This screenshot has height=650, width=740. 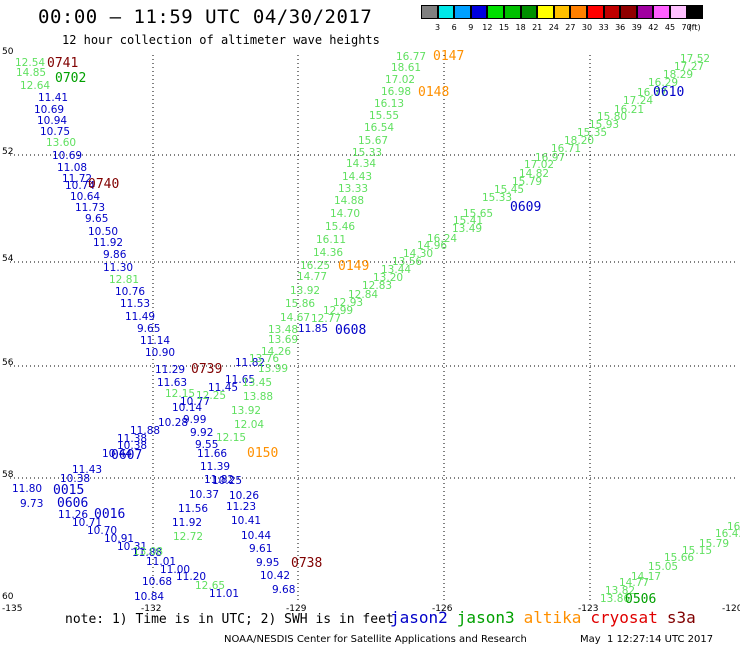 What do you see at coordinates (151, 609) in the screenshot?
I see `longitude-label: -132` at bounding box center [151, 609].